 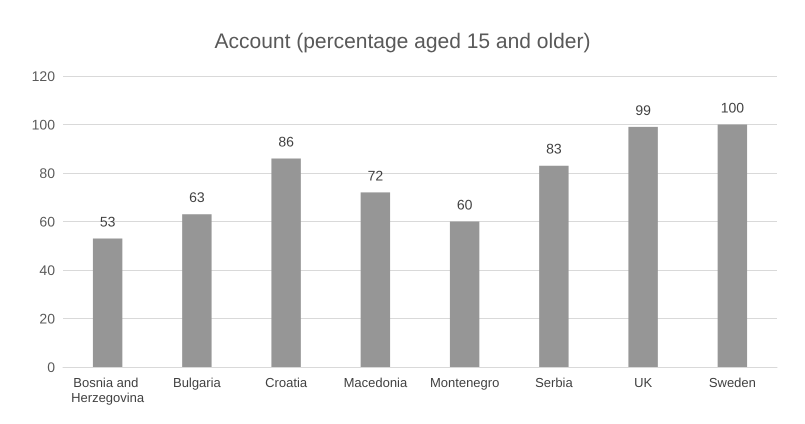 I want to click on y-tick-label: 20, so click(x=47, y=318).